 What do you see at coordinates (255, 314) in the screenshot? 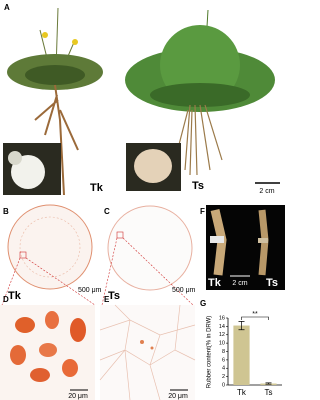
I see `significance-label: **` at bounding box center [255, 314].